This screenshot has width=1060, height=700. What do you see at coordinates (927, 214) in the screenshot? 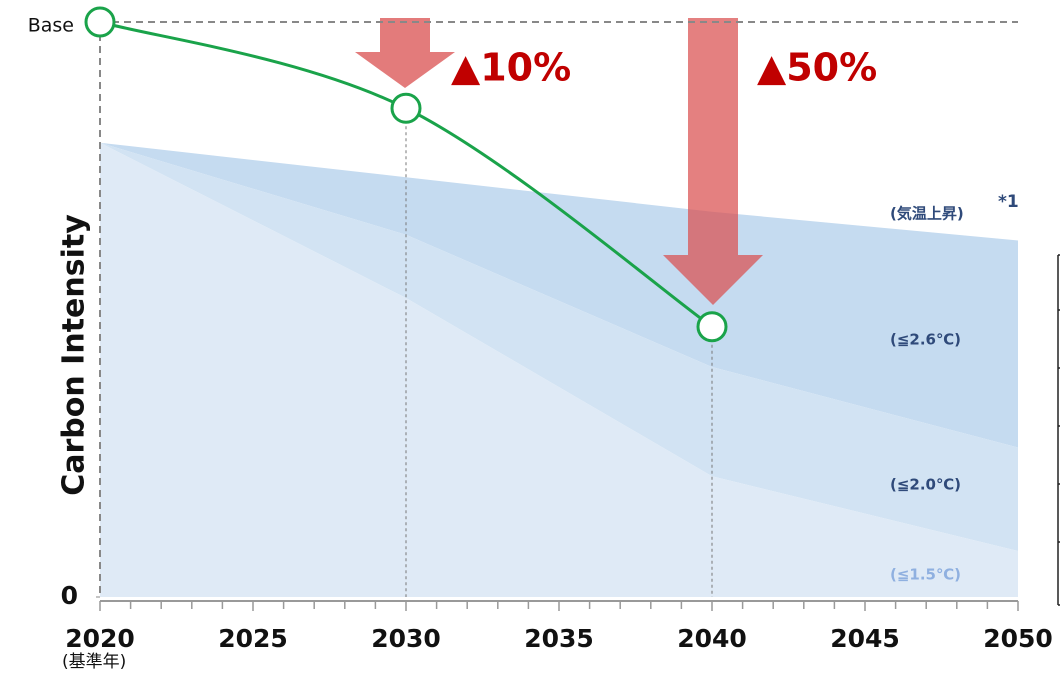
I see `band-header: (気温上昇)` at bounding box center [927, 214].